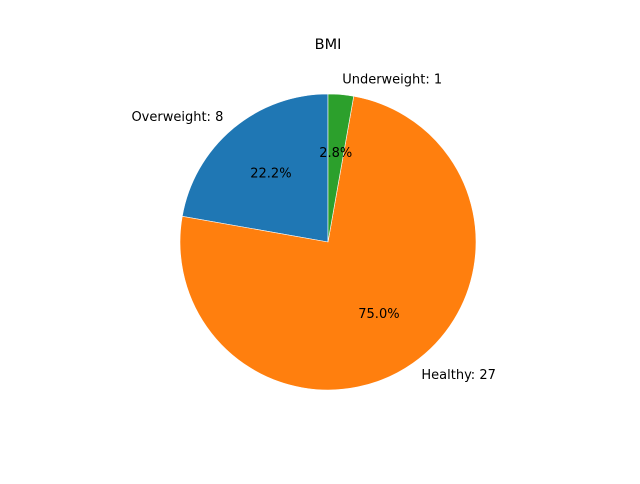 The height and width of the screenshot is (484, 640). What do you see at coordinates (177, 117) in the screenshot?
I see `slice-label-overweight: Overweight: 8` at bounding box center [177, 117].